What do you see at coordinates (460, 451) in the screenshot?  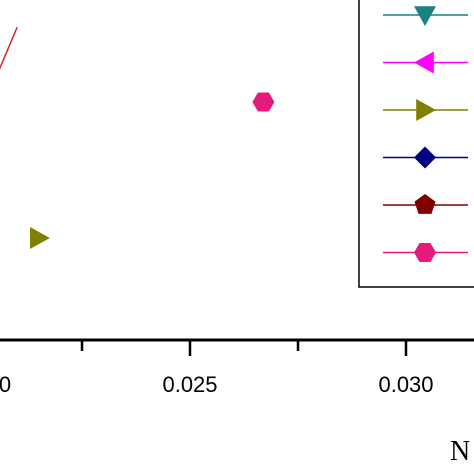 I see `x-axis-title: N` at bounding box center [460, 451].